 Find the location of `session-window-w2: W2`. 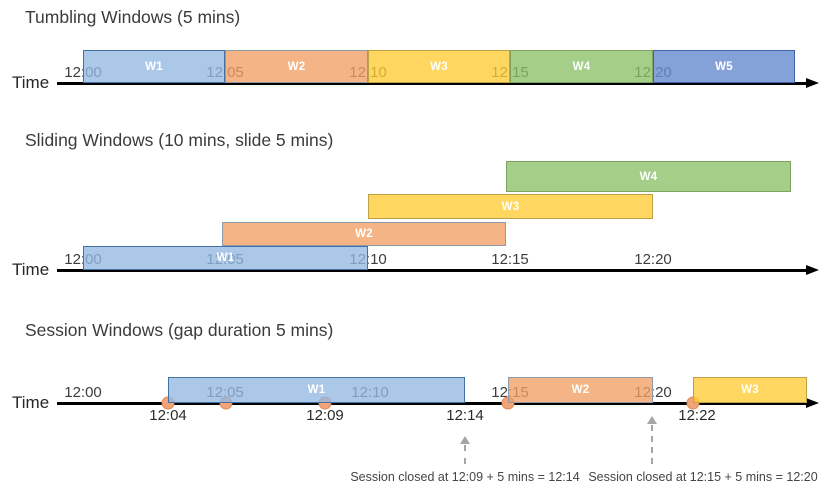

session-window-w2: W2 is located at coordinates (580, 390).